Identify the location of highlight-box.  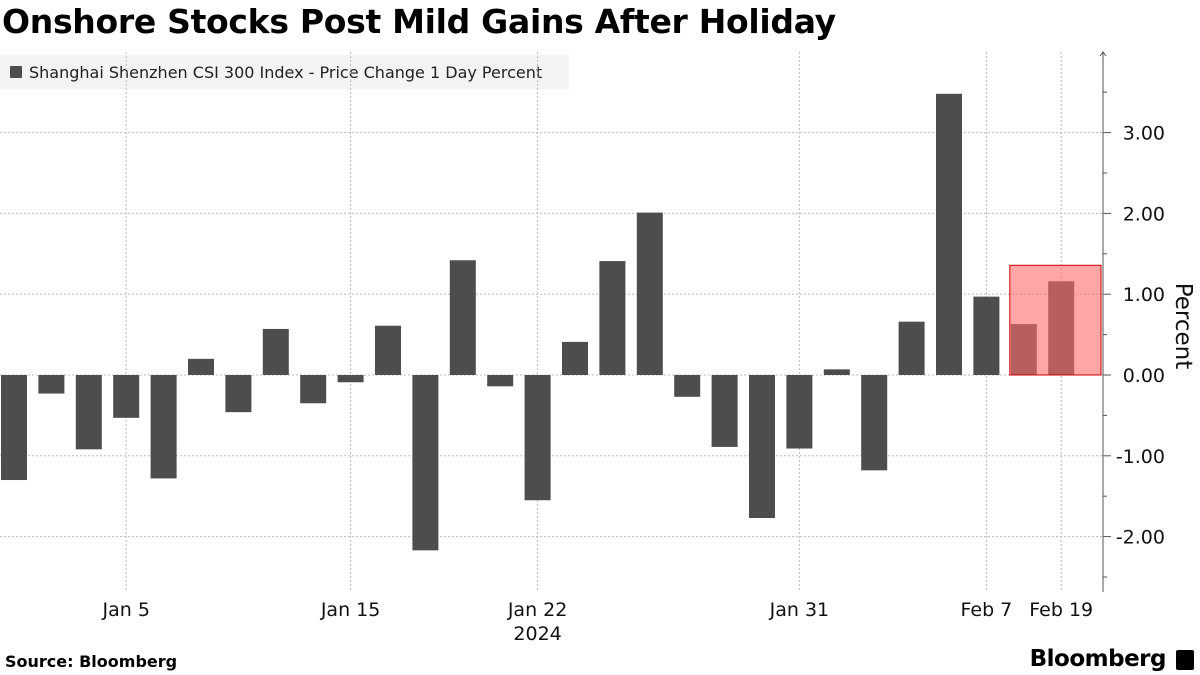
(1055, 320).